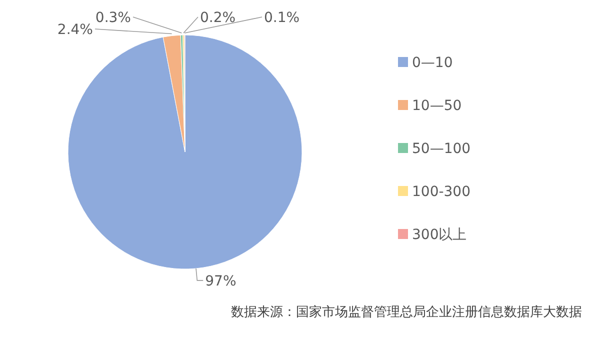  What do you see at coordinates (218, 18) in the screenshot?
I see `data-label: 0.2%` at bounding box center [218, 18].